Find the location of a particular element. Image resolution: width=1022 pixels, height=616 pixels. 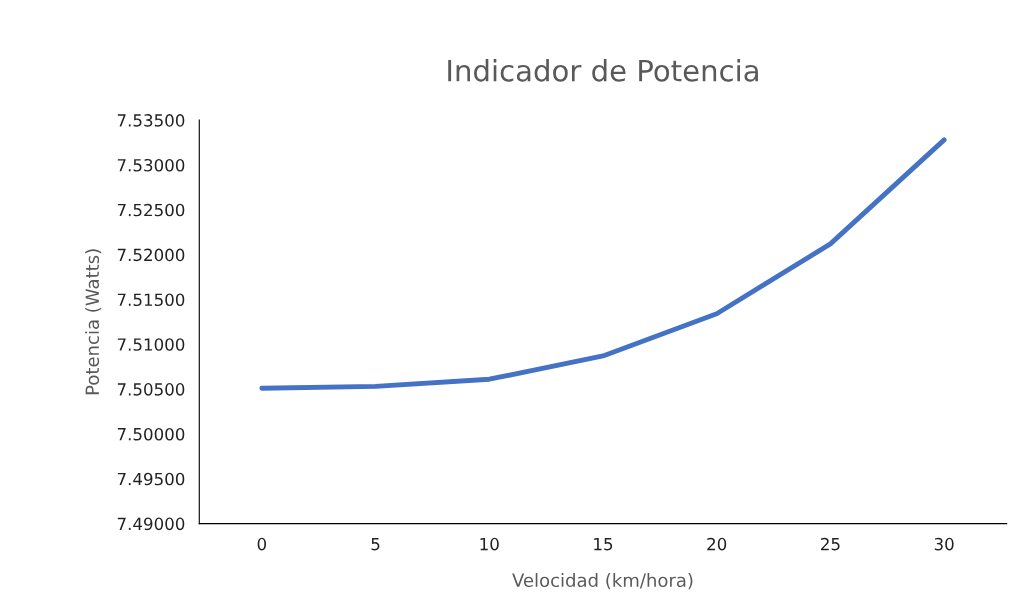

x-tick-label: 15 is located at coordinates (603, 544).